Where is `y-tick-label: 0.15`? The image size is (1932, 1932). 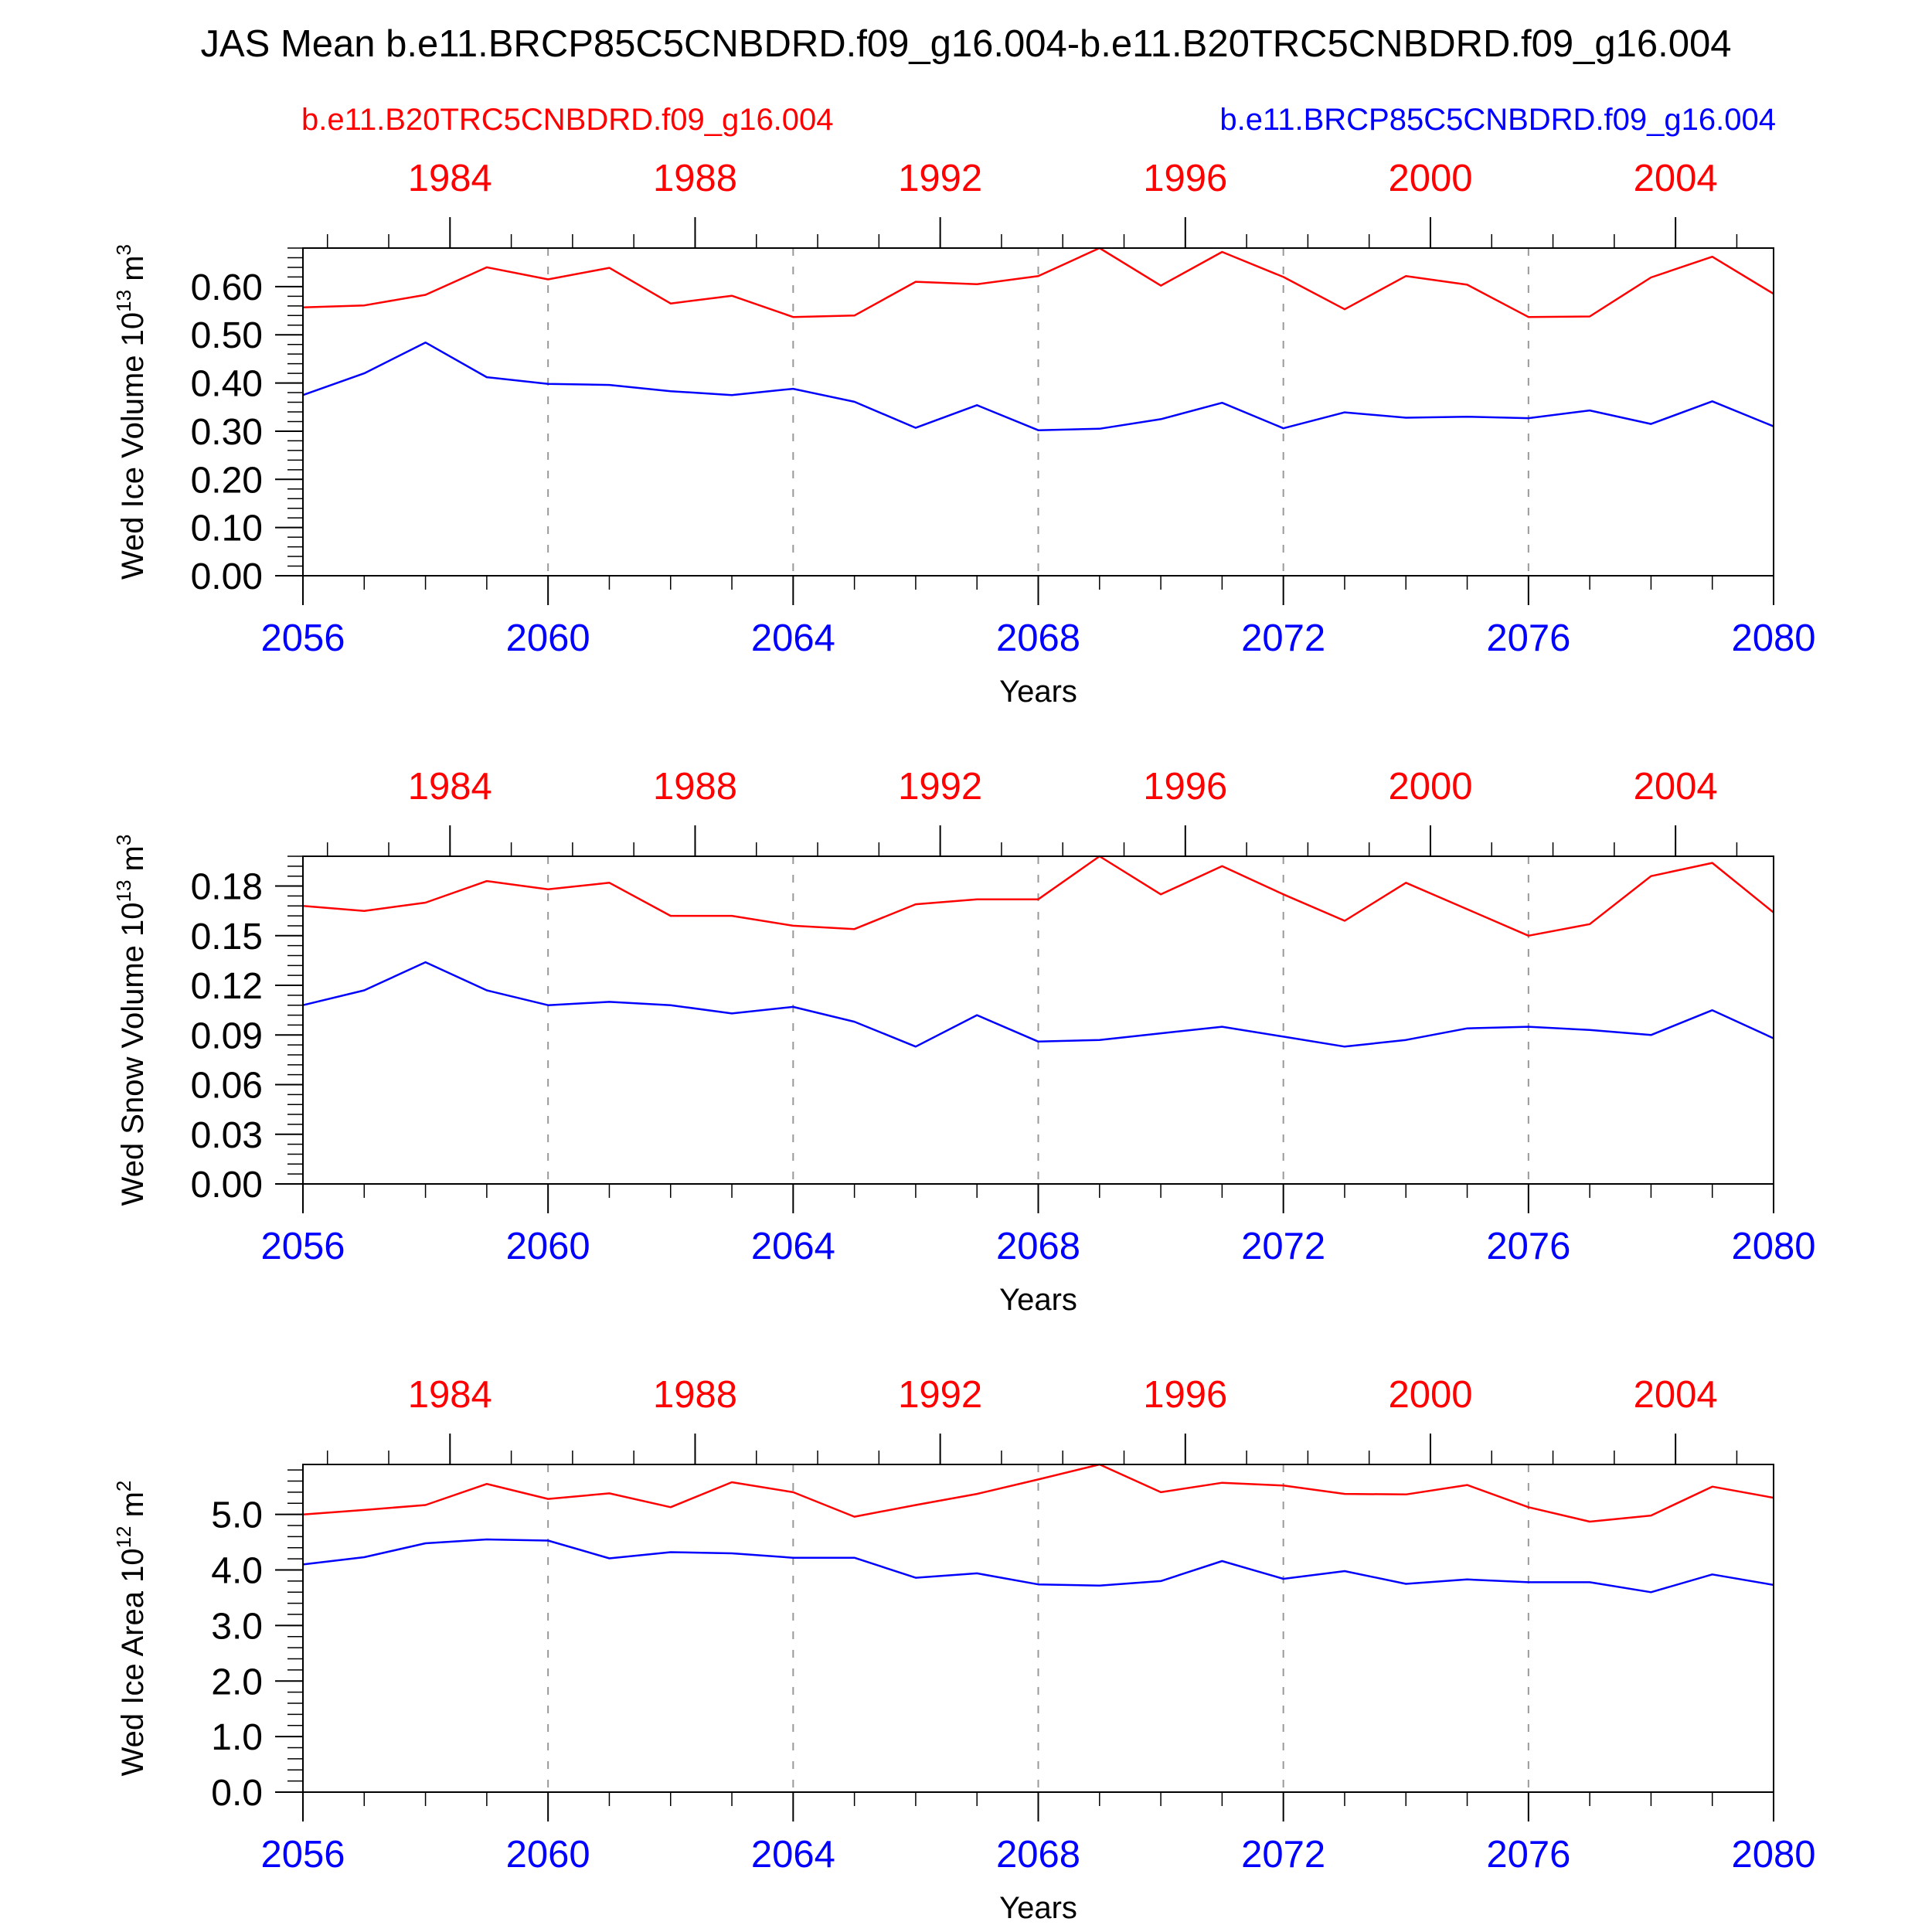
y-tick-label: 0.15 is located at coordinates (227, 937).